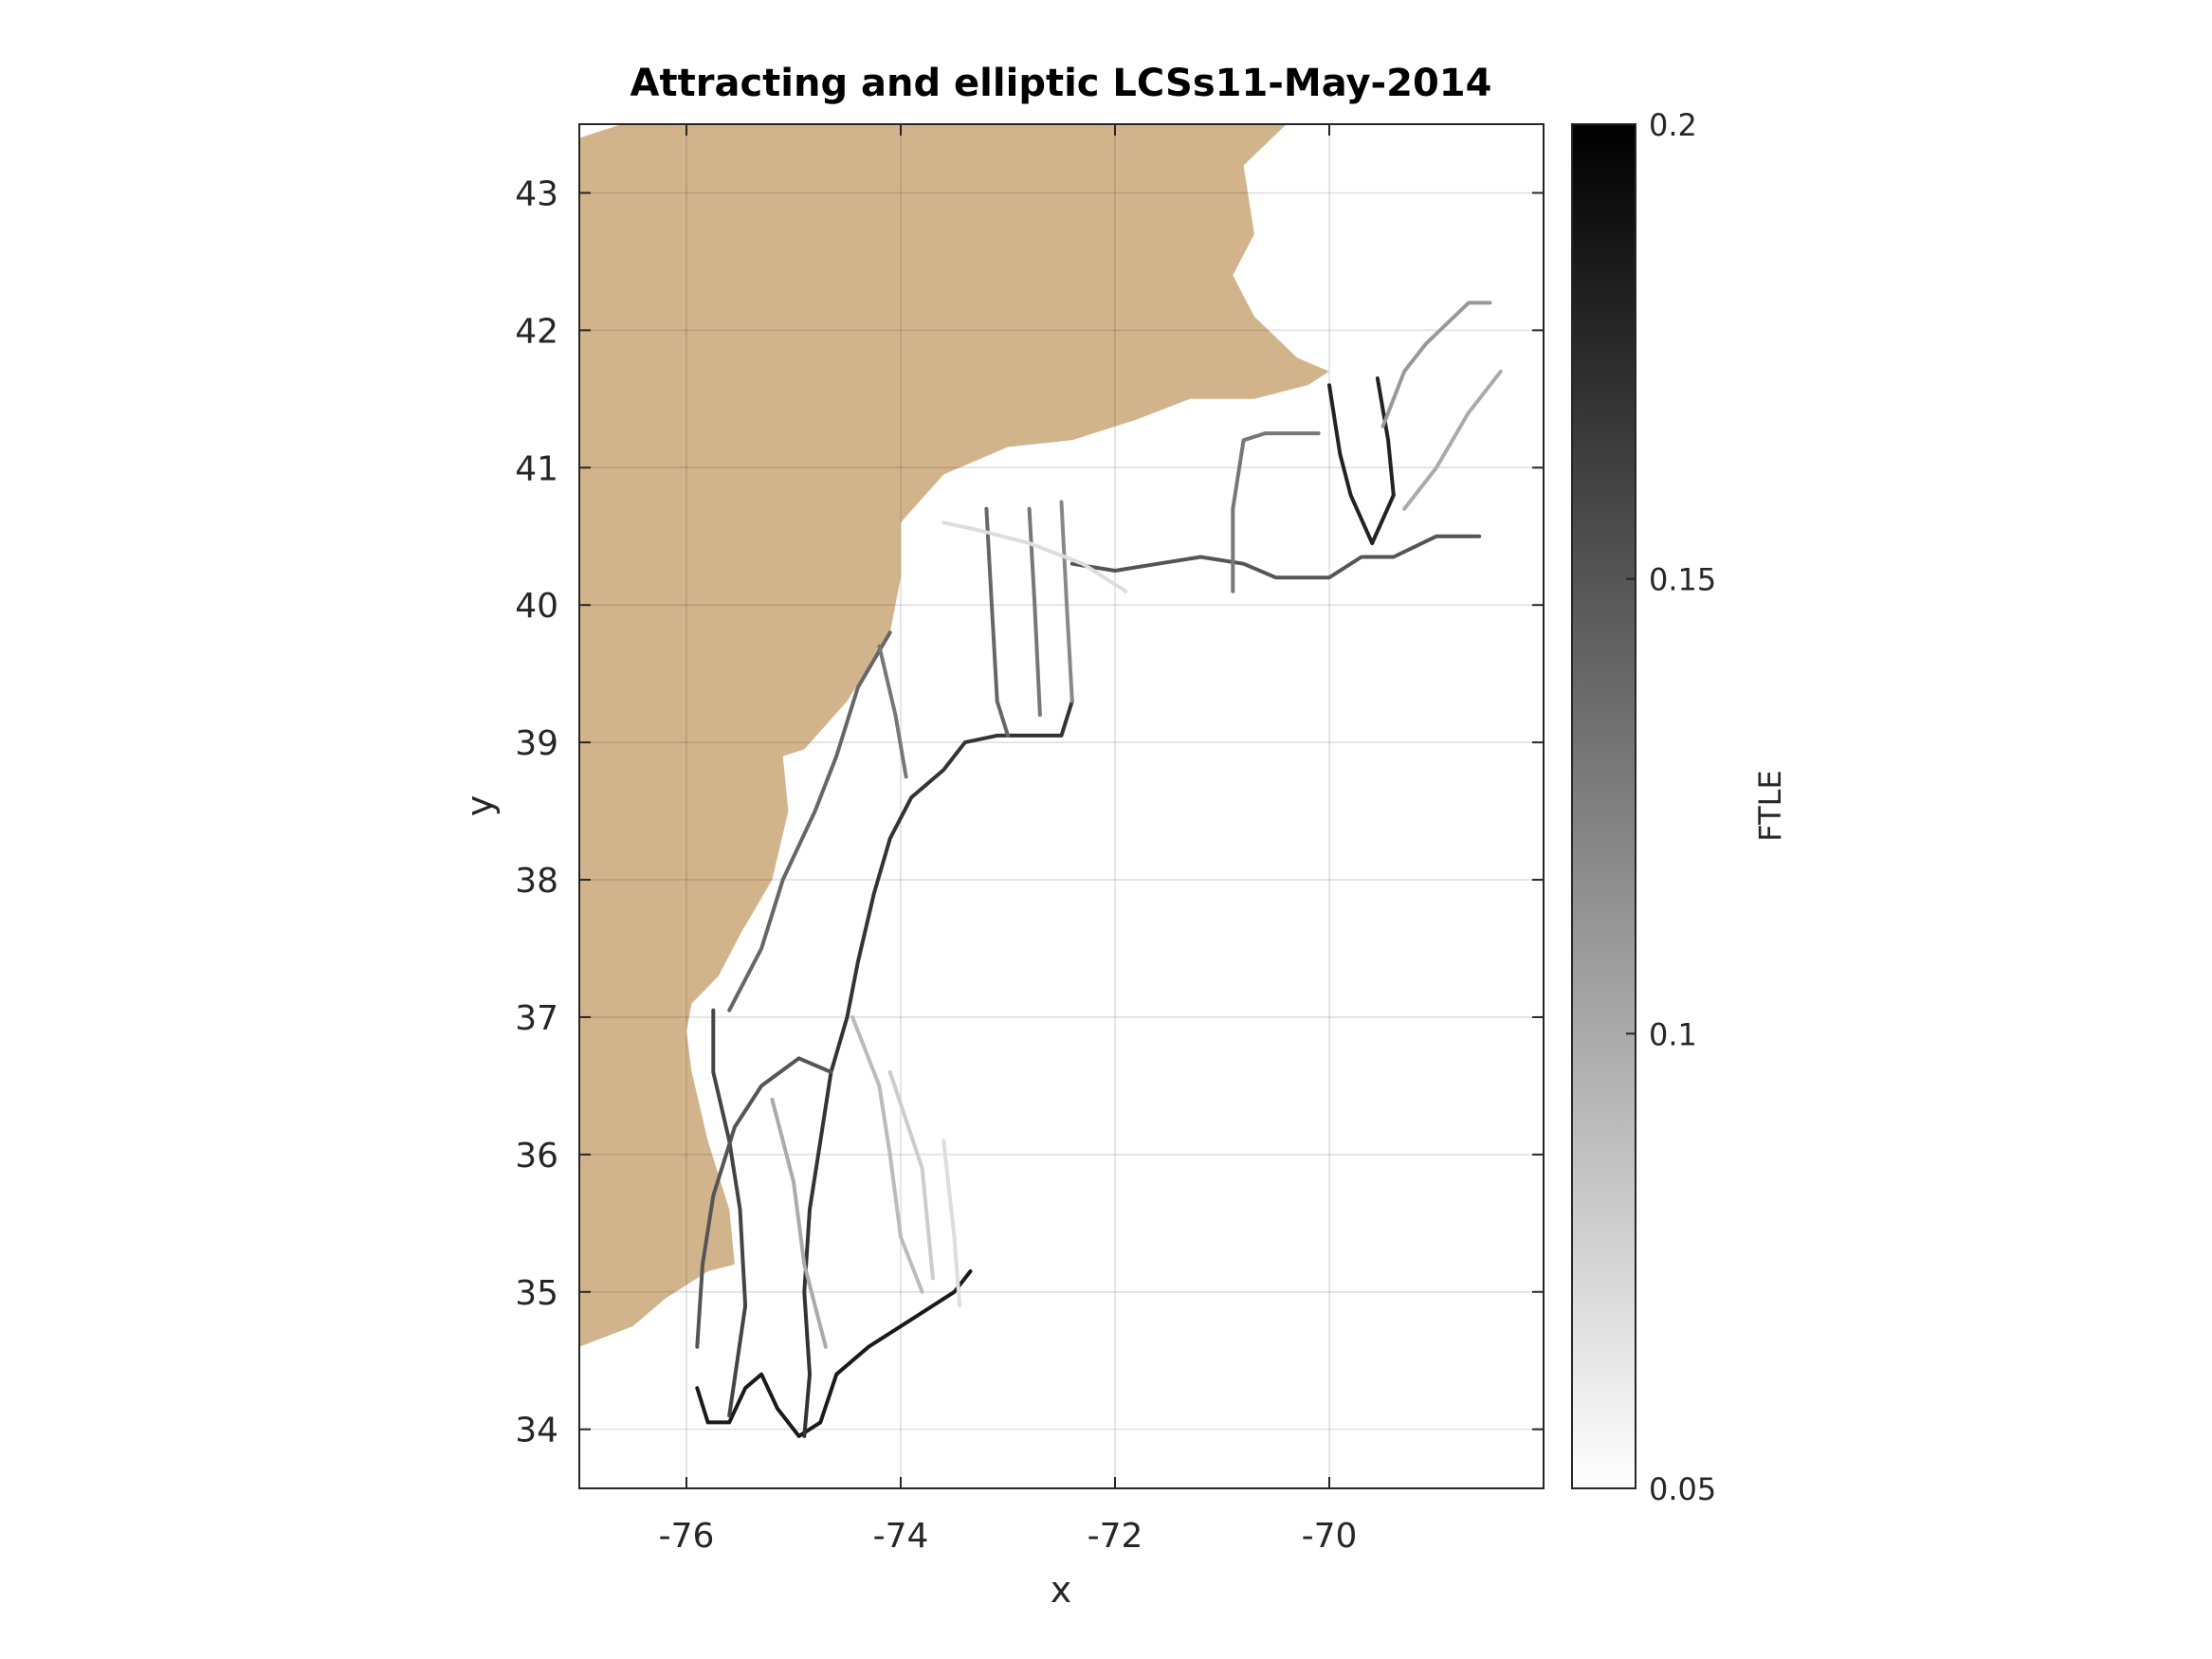  What do you see at coordinates (1682, 1489) in the screenshot?
I see `colorbar-tick-label: 0.05` at bounding box center [1682, 1489].